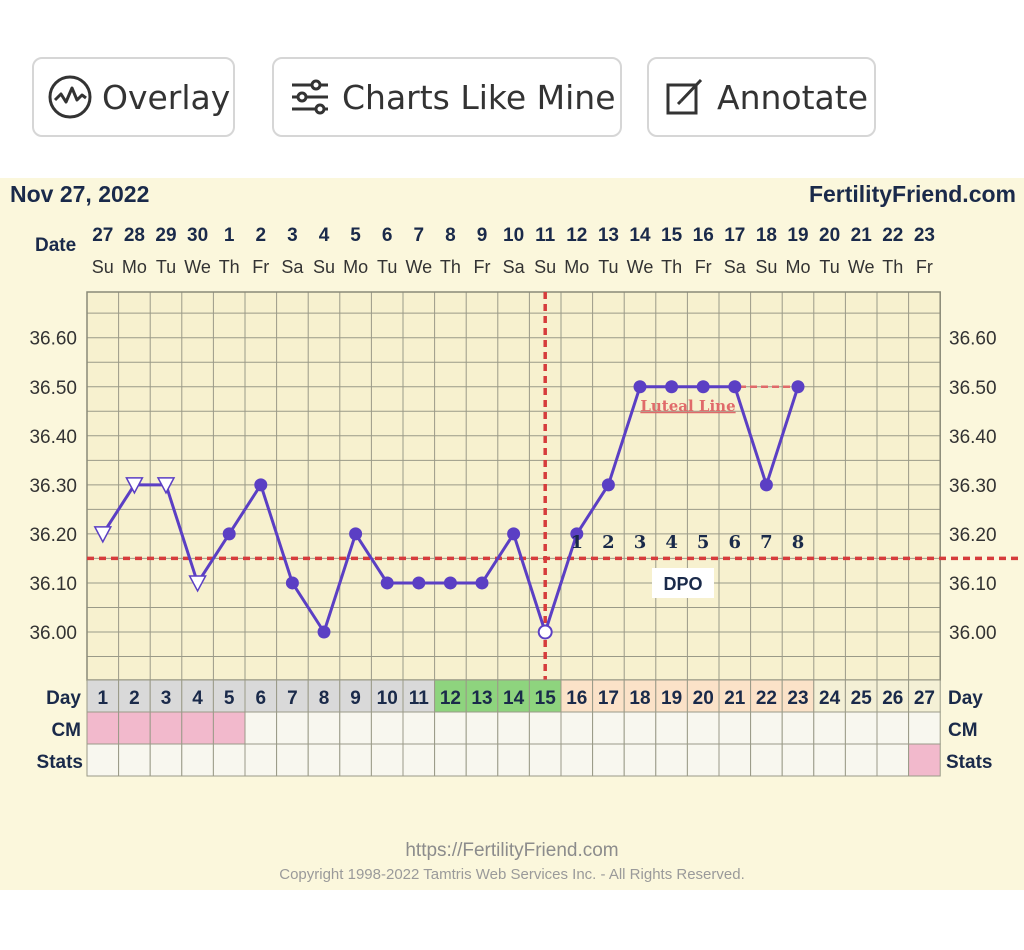 This screenshot has width=1024, height=950. What do you see at coordinates (973, 535) in the screenshot?
I see `y-tick-label-right: 36.20` at bounding box center [973, 535].